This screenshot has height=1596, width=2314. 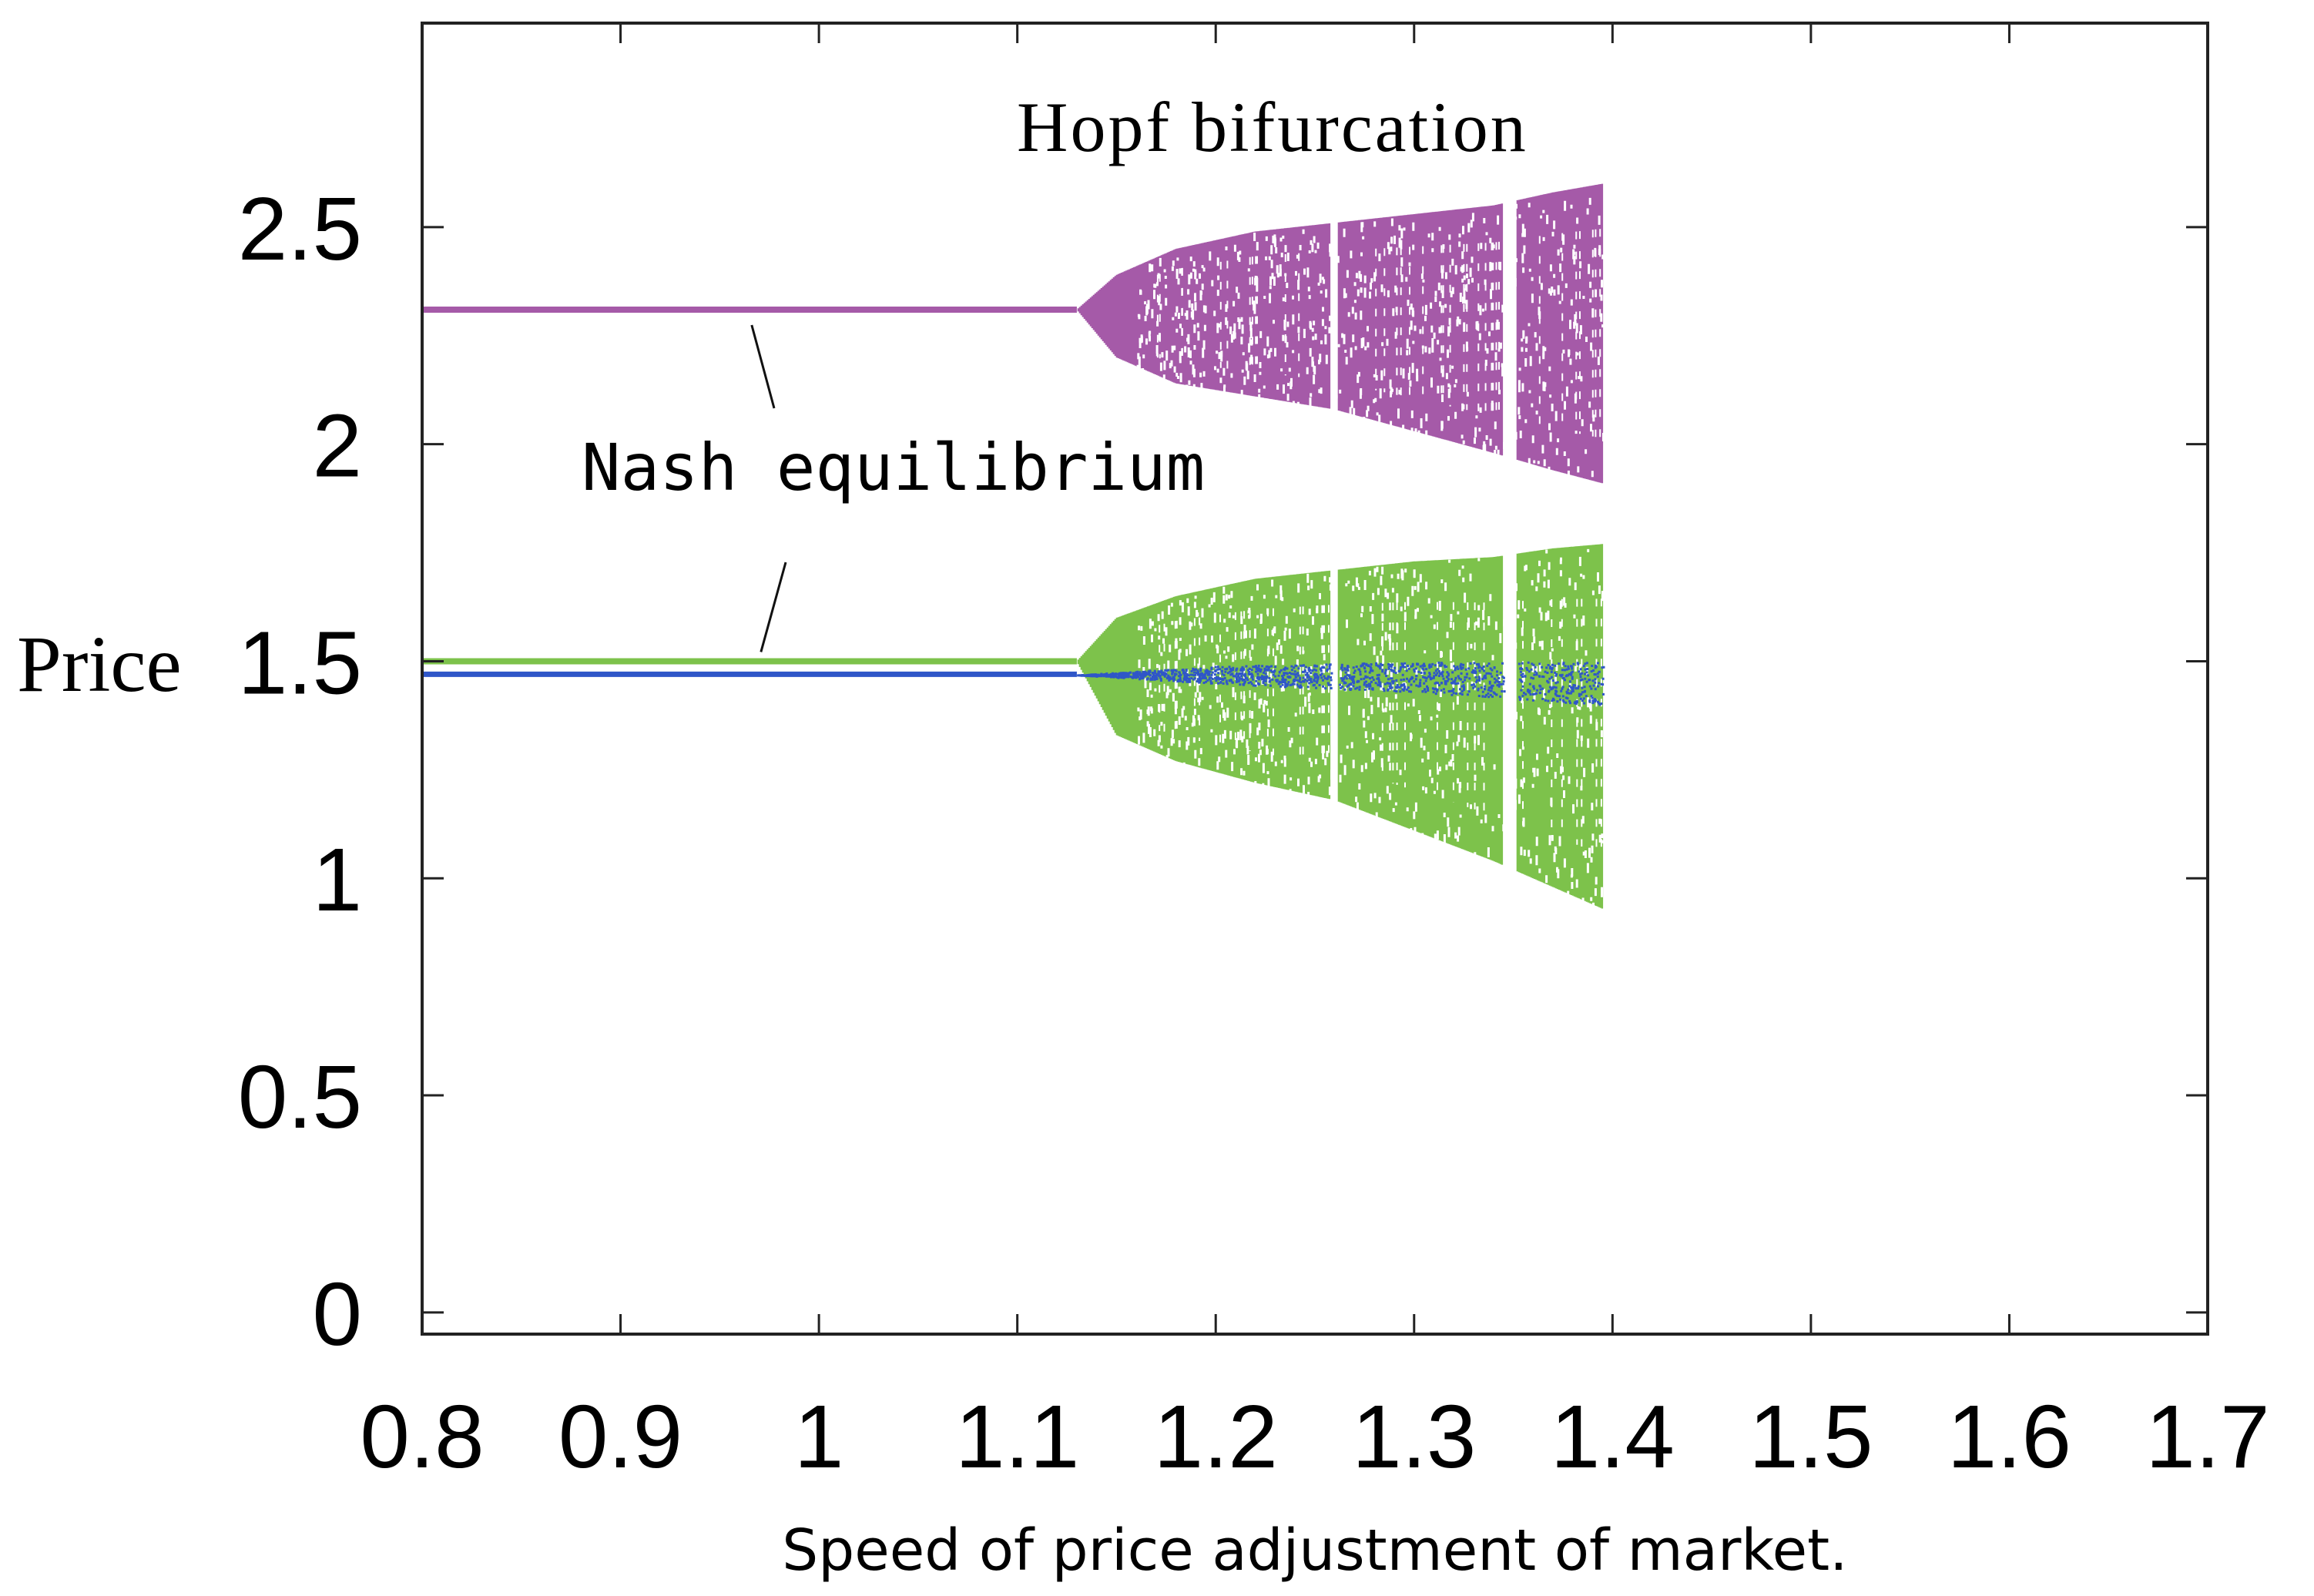 I want to click on x-tick-label: 1.1, so click(x=1017, y=1437).